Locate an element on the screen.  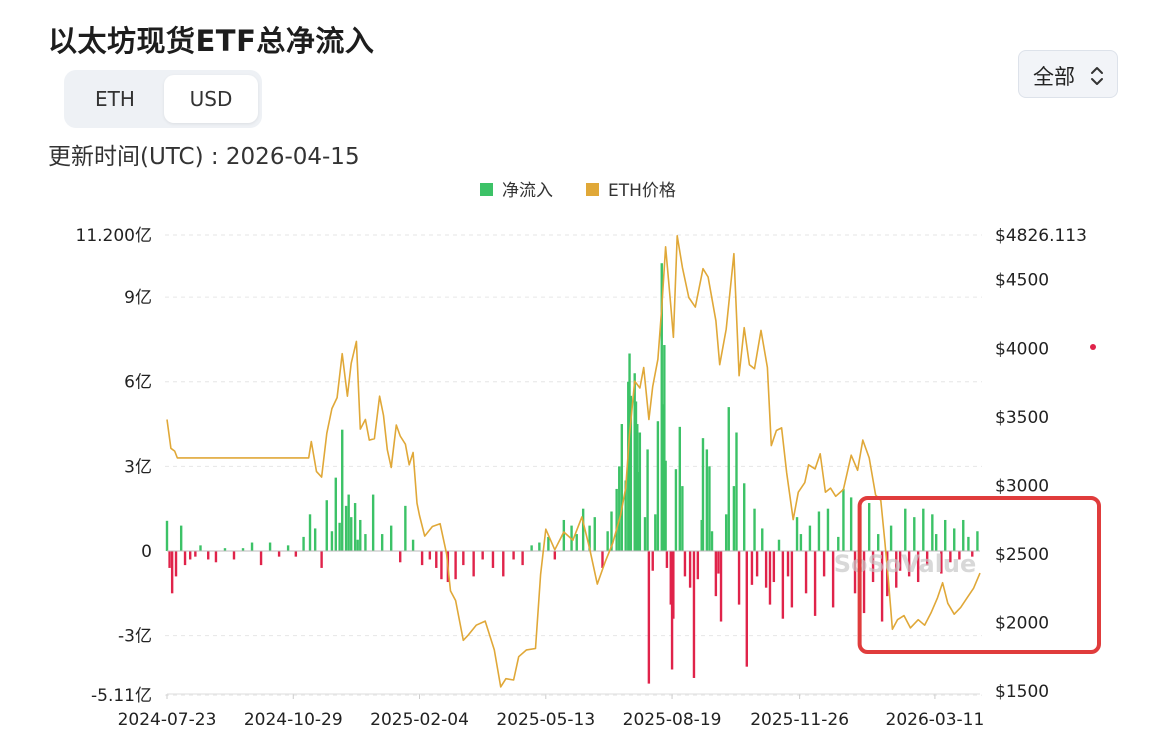
y-right-tick-label: $3500 is located at coordinates (1022, 418).